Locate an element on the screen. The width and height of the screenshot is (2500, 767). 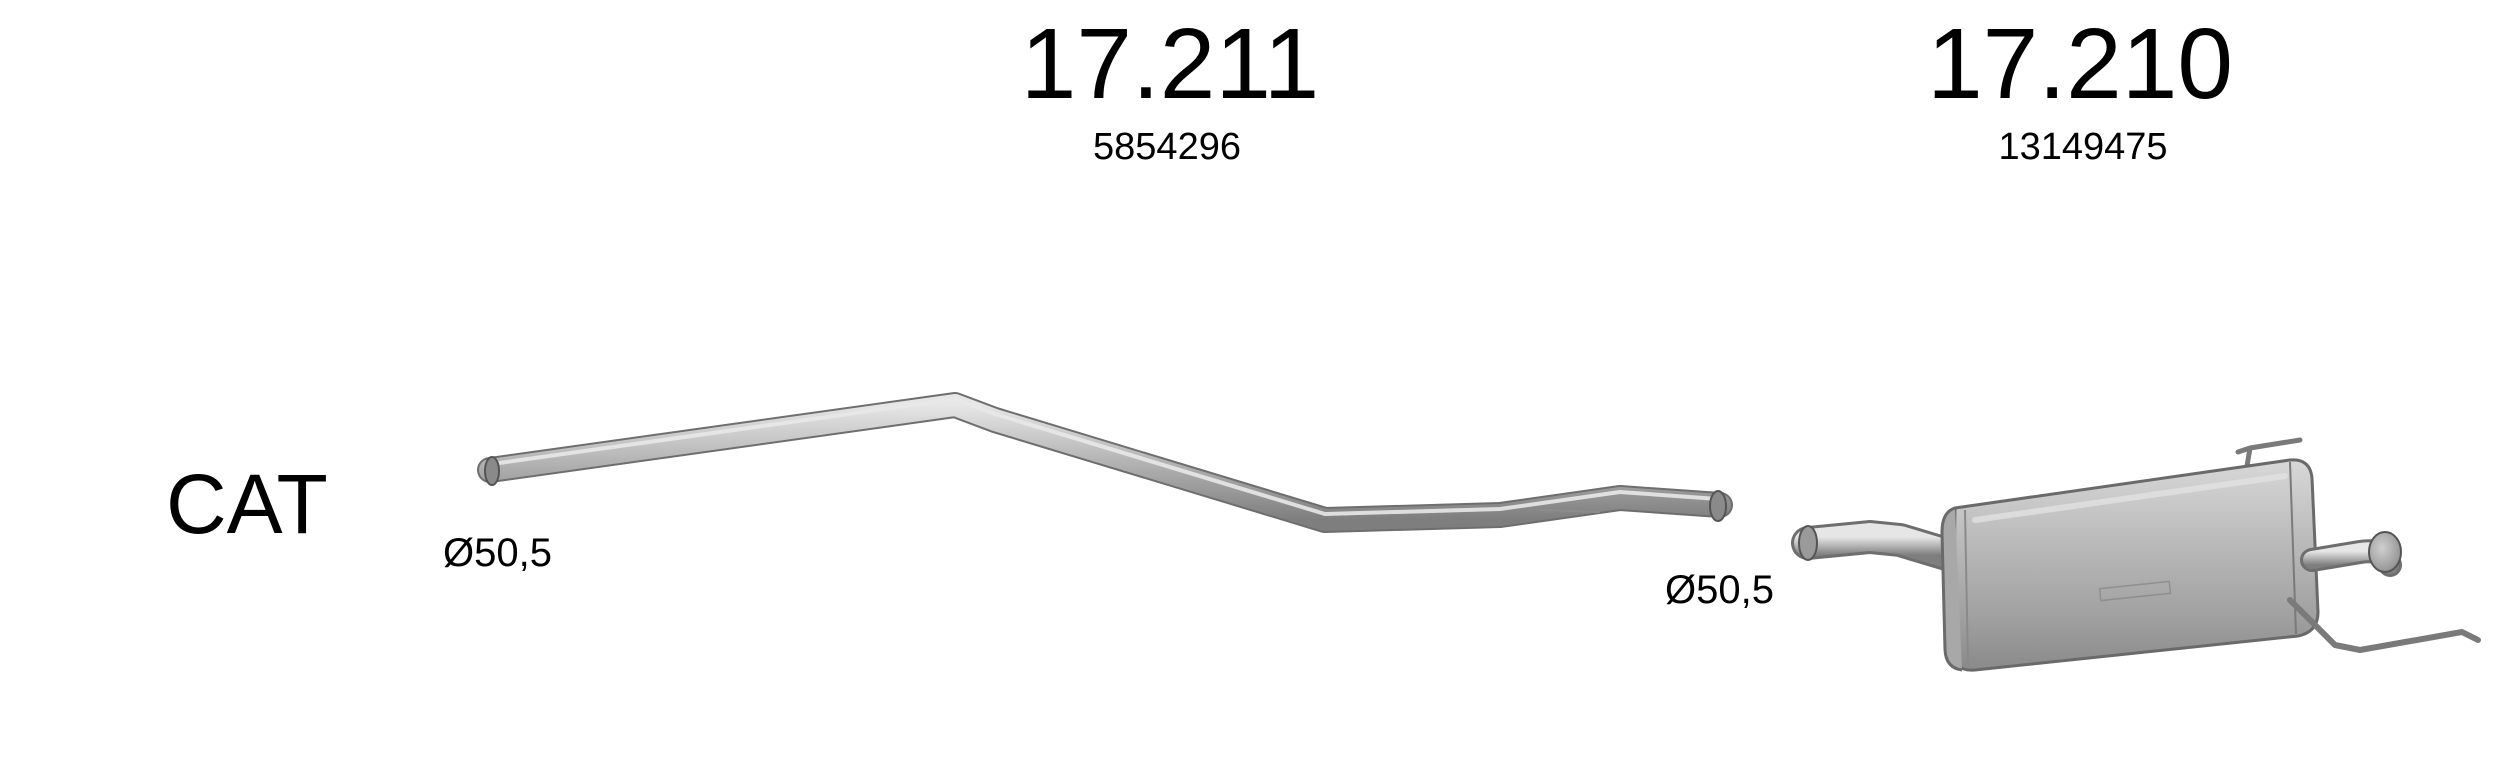
part-number-17211: 17.211 is located at coordinates (1170, 64).